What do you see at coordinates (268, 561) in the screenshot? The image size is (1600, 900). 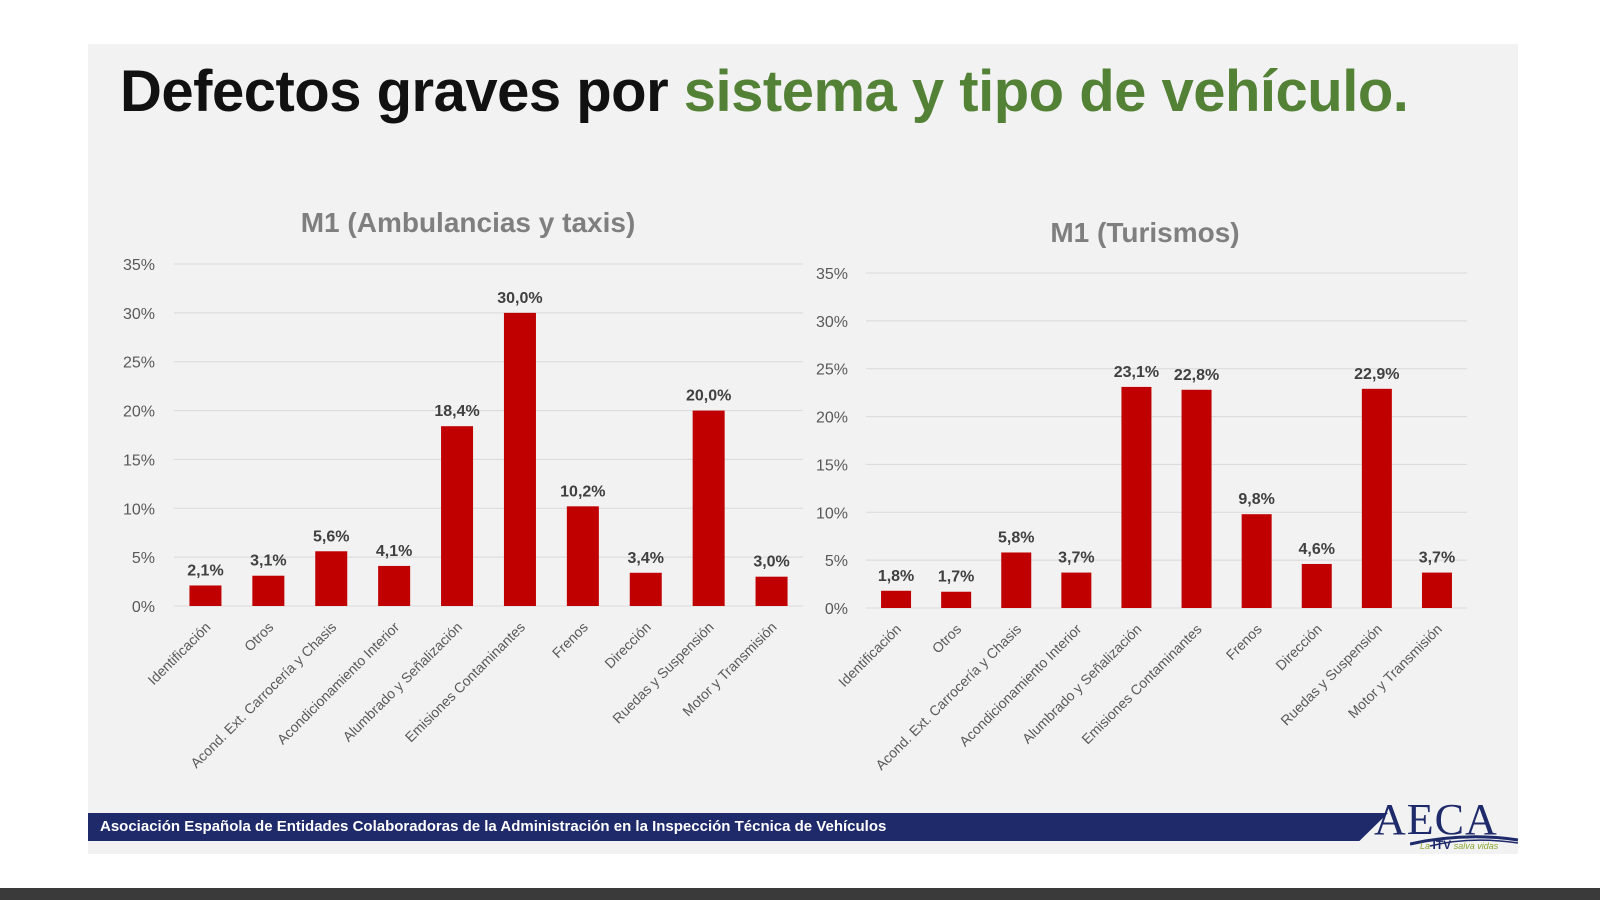 I see `data-label: 3,1%` at bounding box center [268, 561].